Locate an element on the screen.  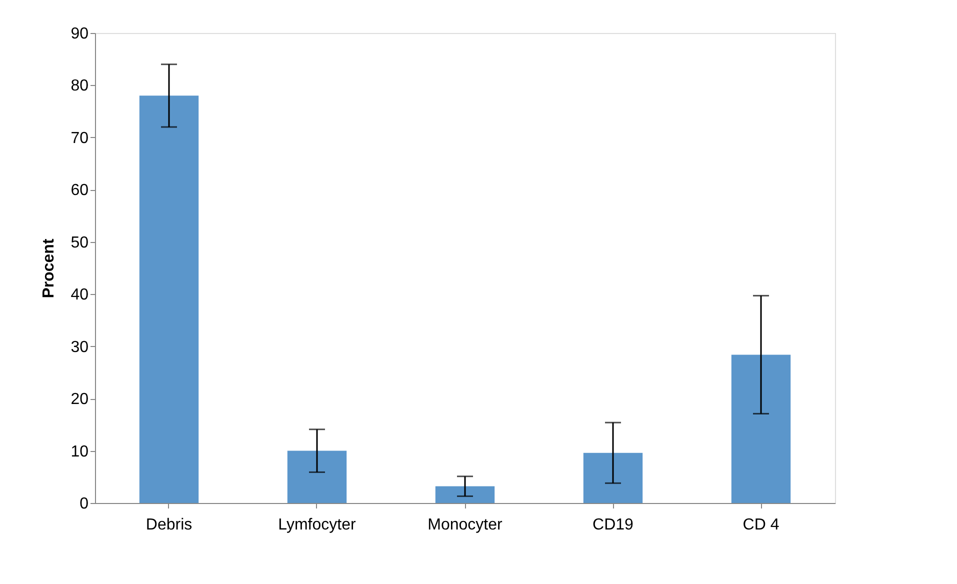
y-tick-label: 80 is located at coordinates (79, 86).